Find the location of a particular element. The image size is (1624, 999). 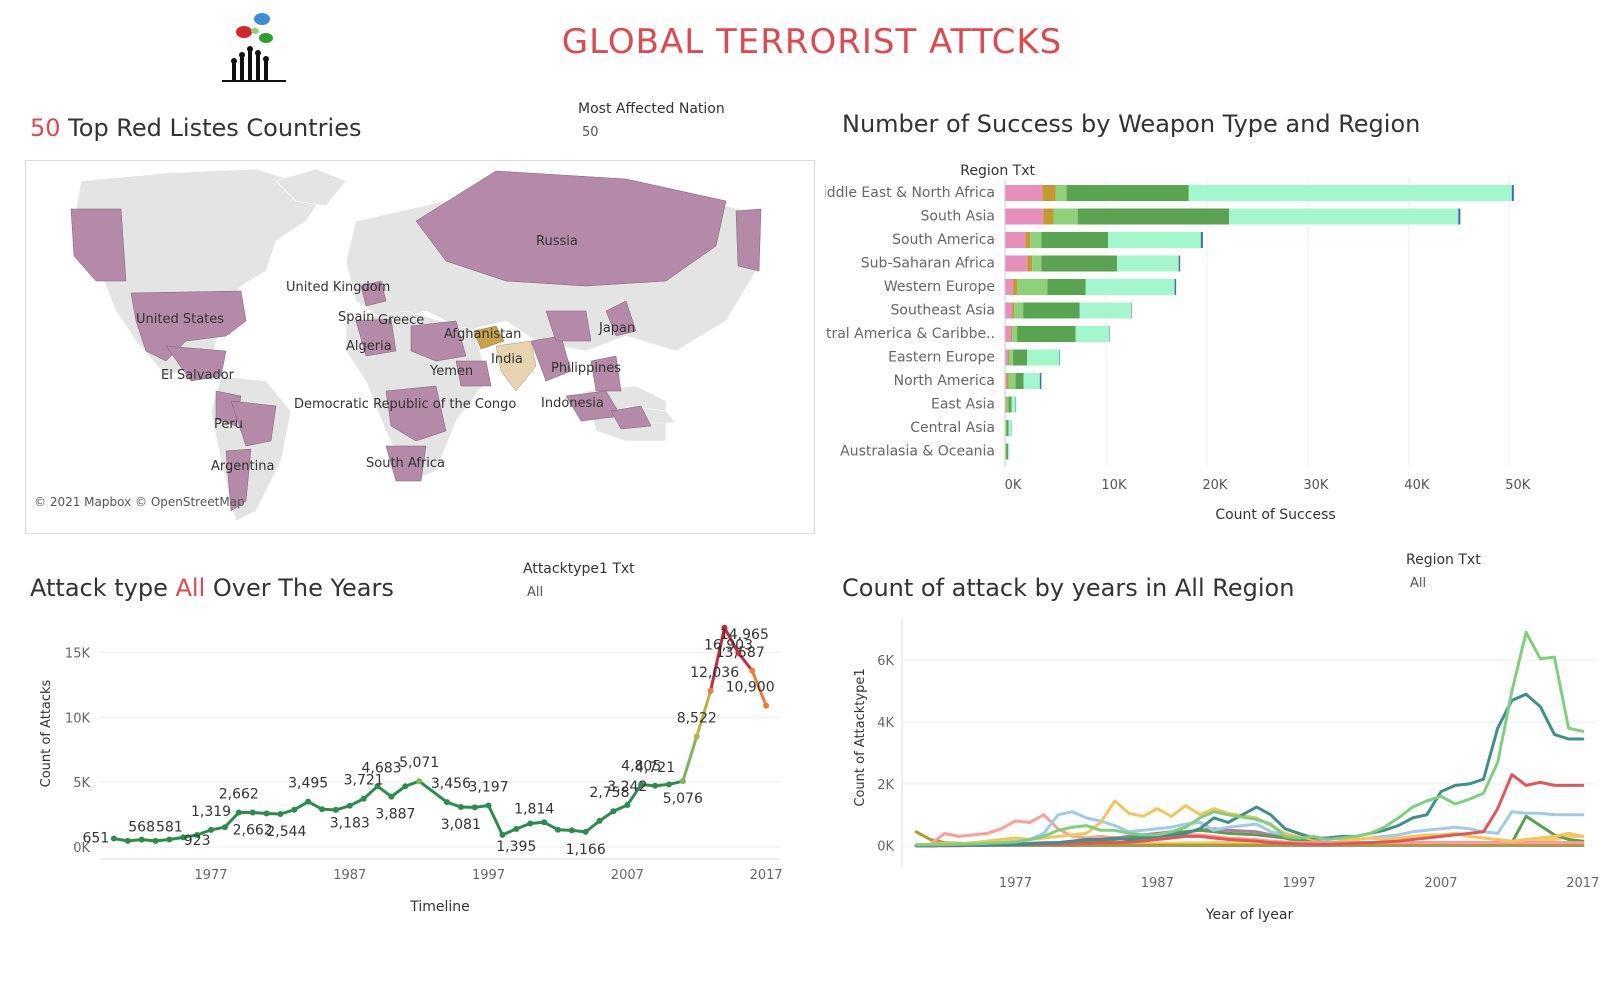

most-affected-filter-value: 50 is located at coordinates (590, 132).